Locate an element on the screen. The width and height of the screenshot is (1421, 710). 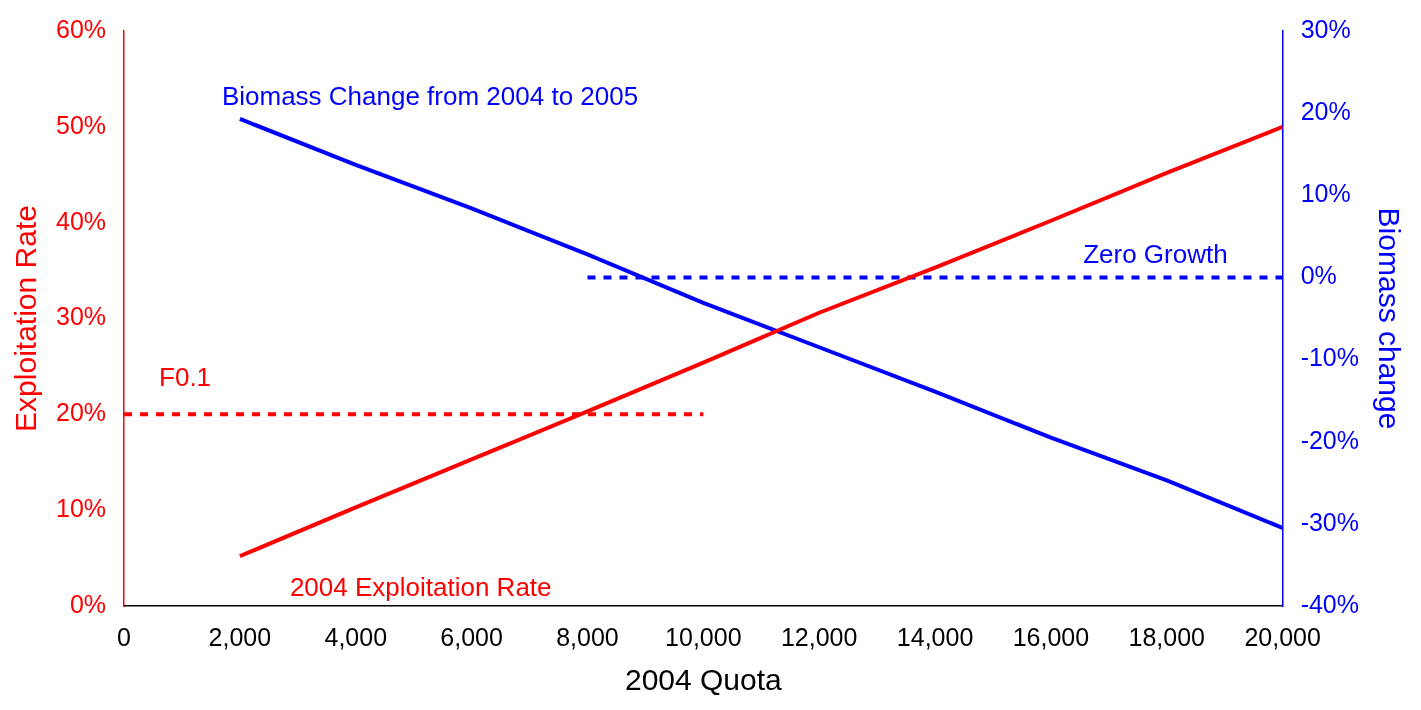
series-label: 2004 Exploitation Rate is located at coordinates (420, 587).